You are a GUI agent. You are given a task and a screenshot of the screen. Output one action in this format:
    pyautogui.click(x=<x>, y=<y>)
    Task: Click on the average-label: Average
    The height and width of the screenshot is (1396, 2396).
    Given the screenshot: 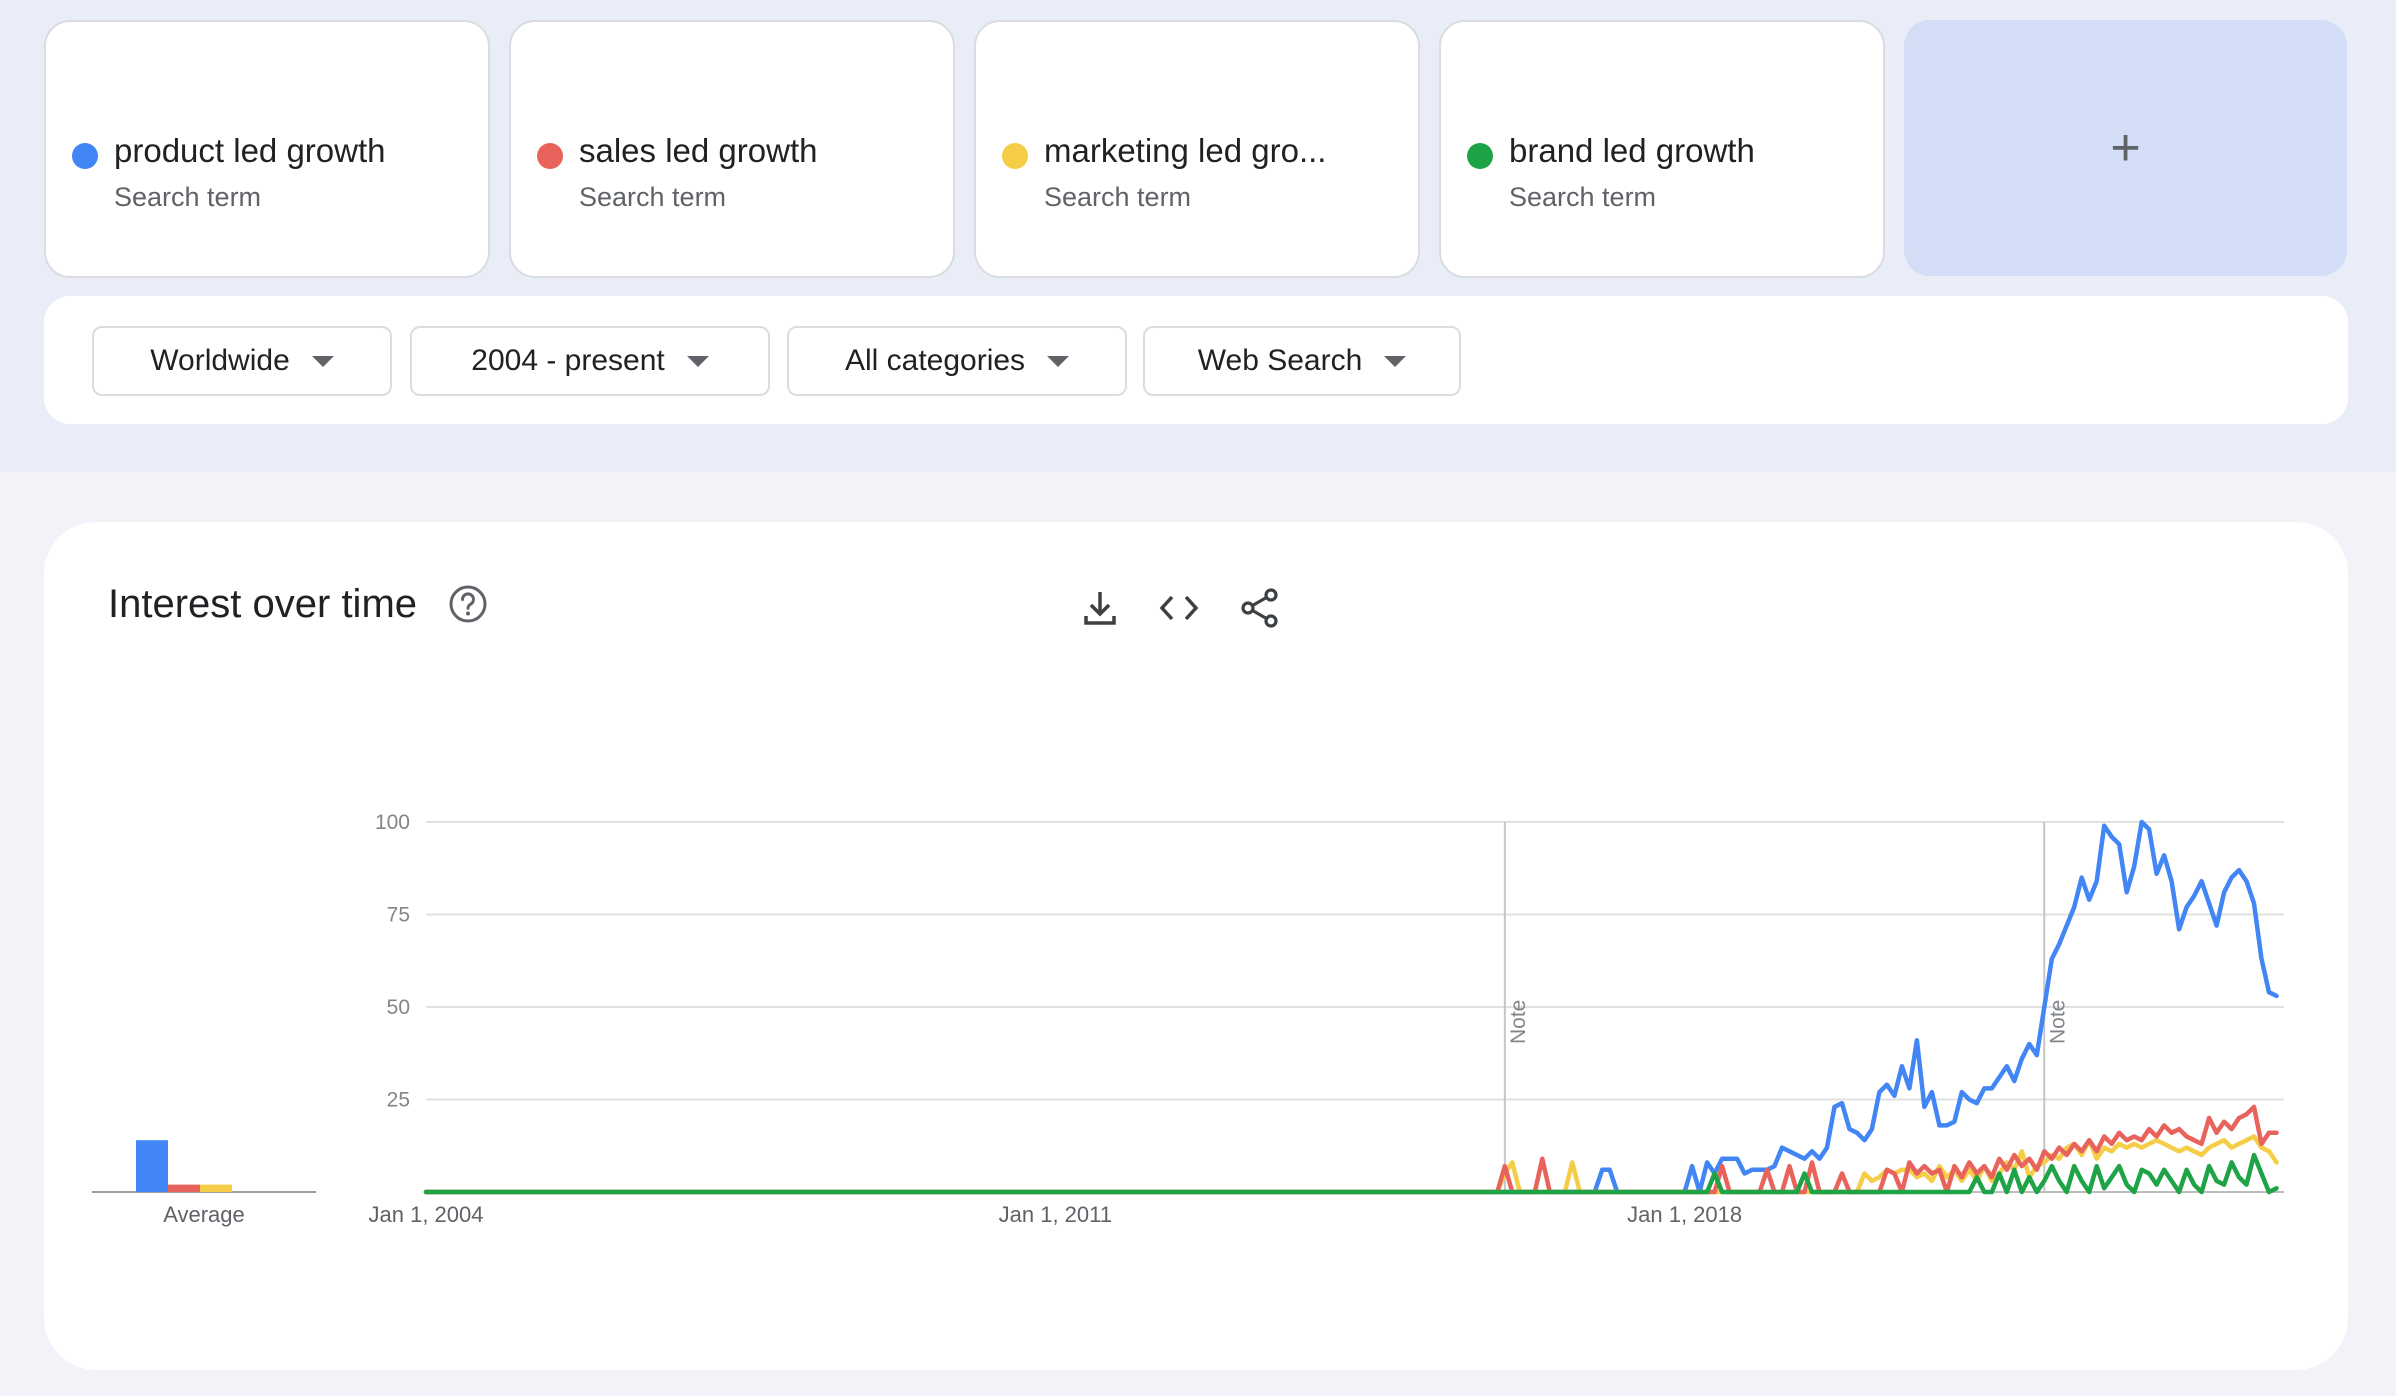 What is the action you would take?
    pyautogui.click(x=204, y=1214)
    